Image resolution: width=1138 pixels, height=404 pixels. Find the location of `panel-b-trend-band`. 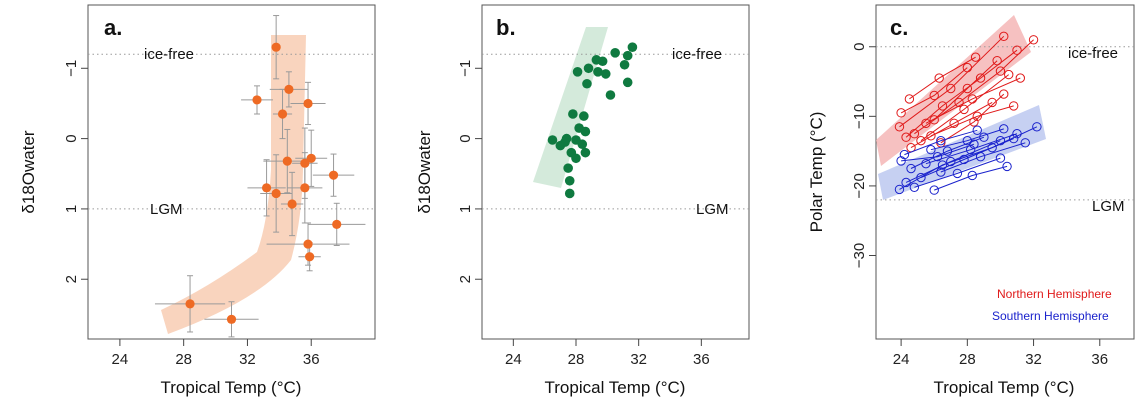

panel-b-trend-band is located at coordinates (570, 107).